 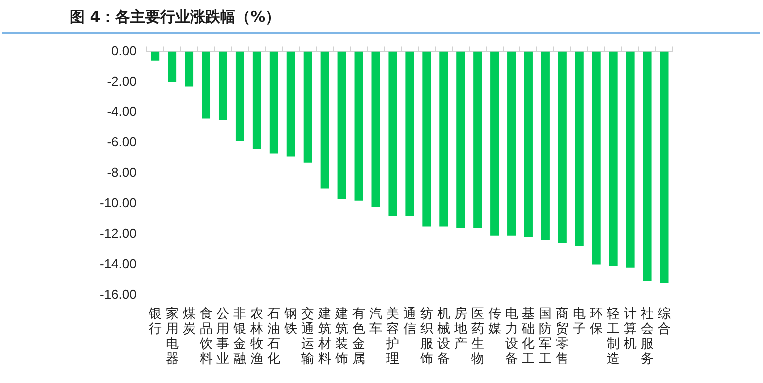 What do you see at coordinates (597, 322) in the screenshot?
I see `x-tick-label: 环保` at bounding box center [597, 322].